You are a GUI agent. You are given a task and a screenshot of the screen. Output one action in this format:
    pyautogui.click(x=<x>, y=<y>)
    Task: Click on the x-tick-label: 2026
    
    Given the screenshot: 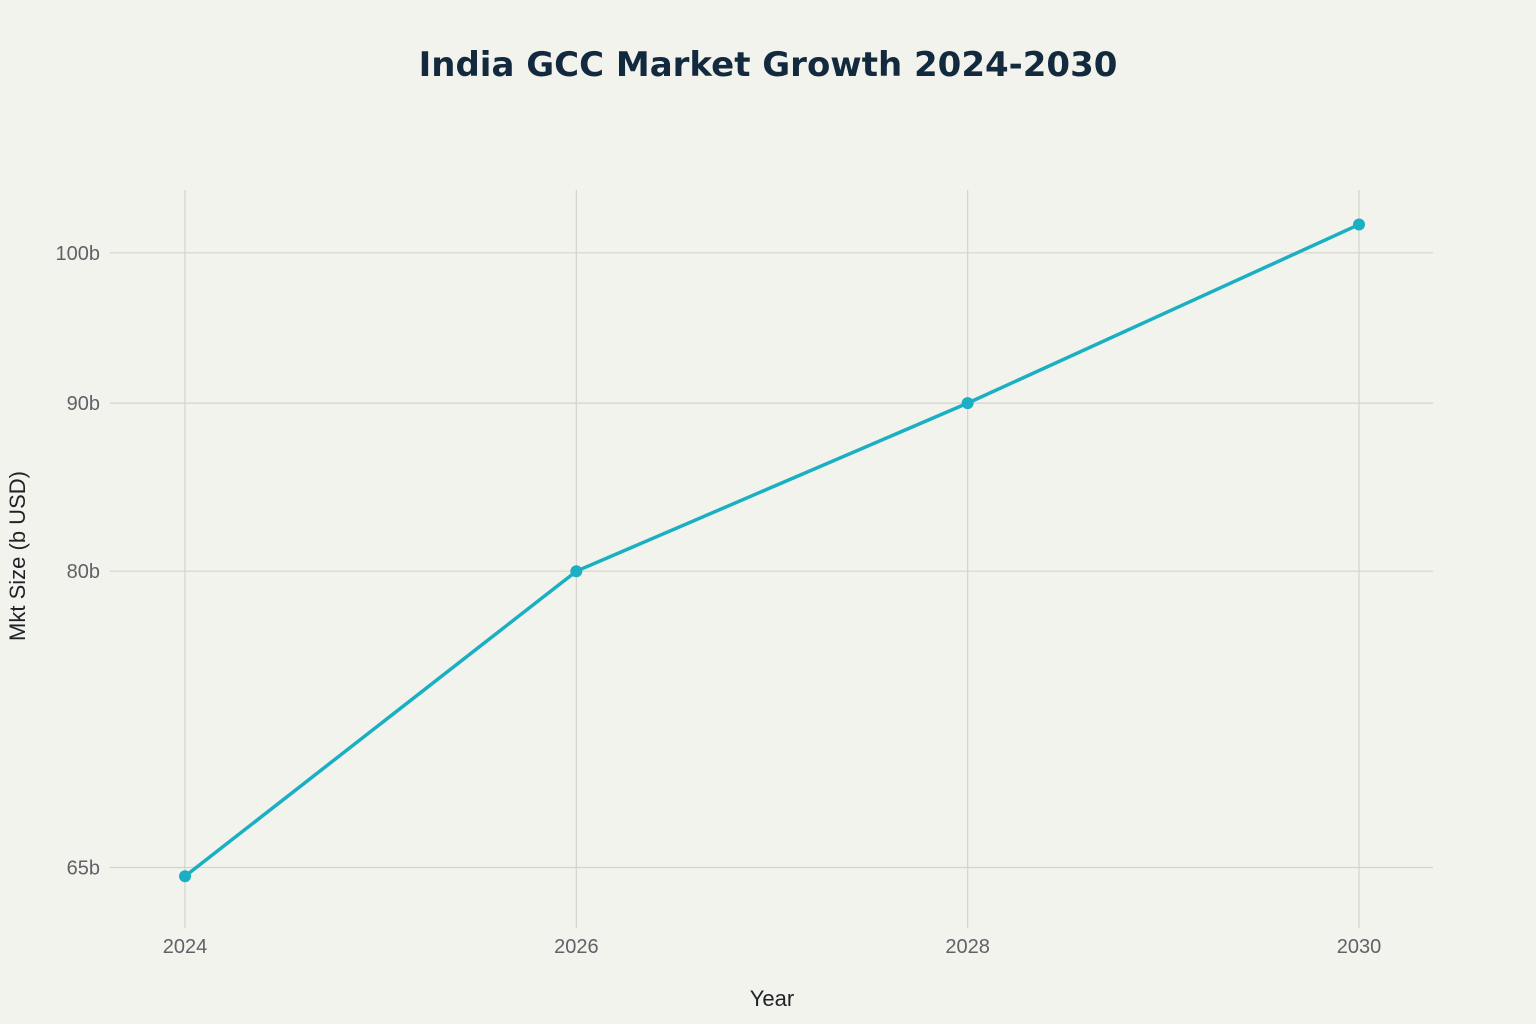 What is the action you would take?
    pyautogui.click(x=576, y=947)
    